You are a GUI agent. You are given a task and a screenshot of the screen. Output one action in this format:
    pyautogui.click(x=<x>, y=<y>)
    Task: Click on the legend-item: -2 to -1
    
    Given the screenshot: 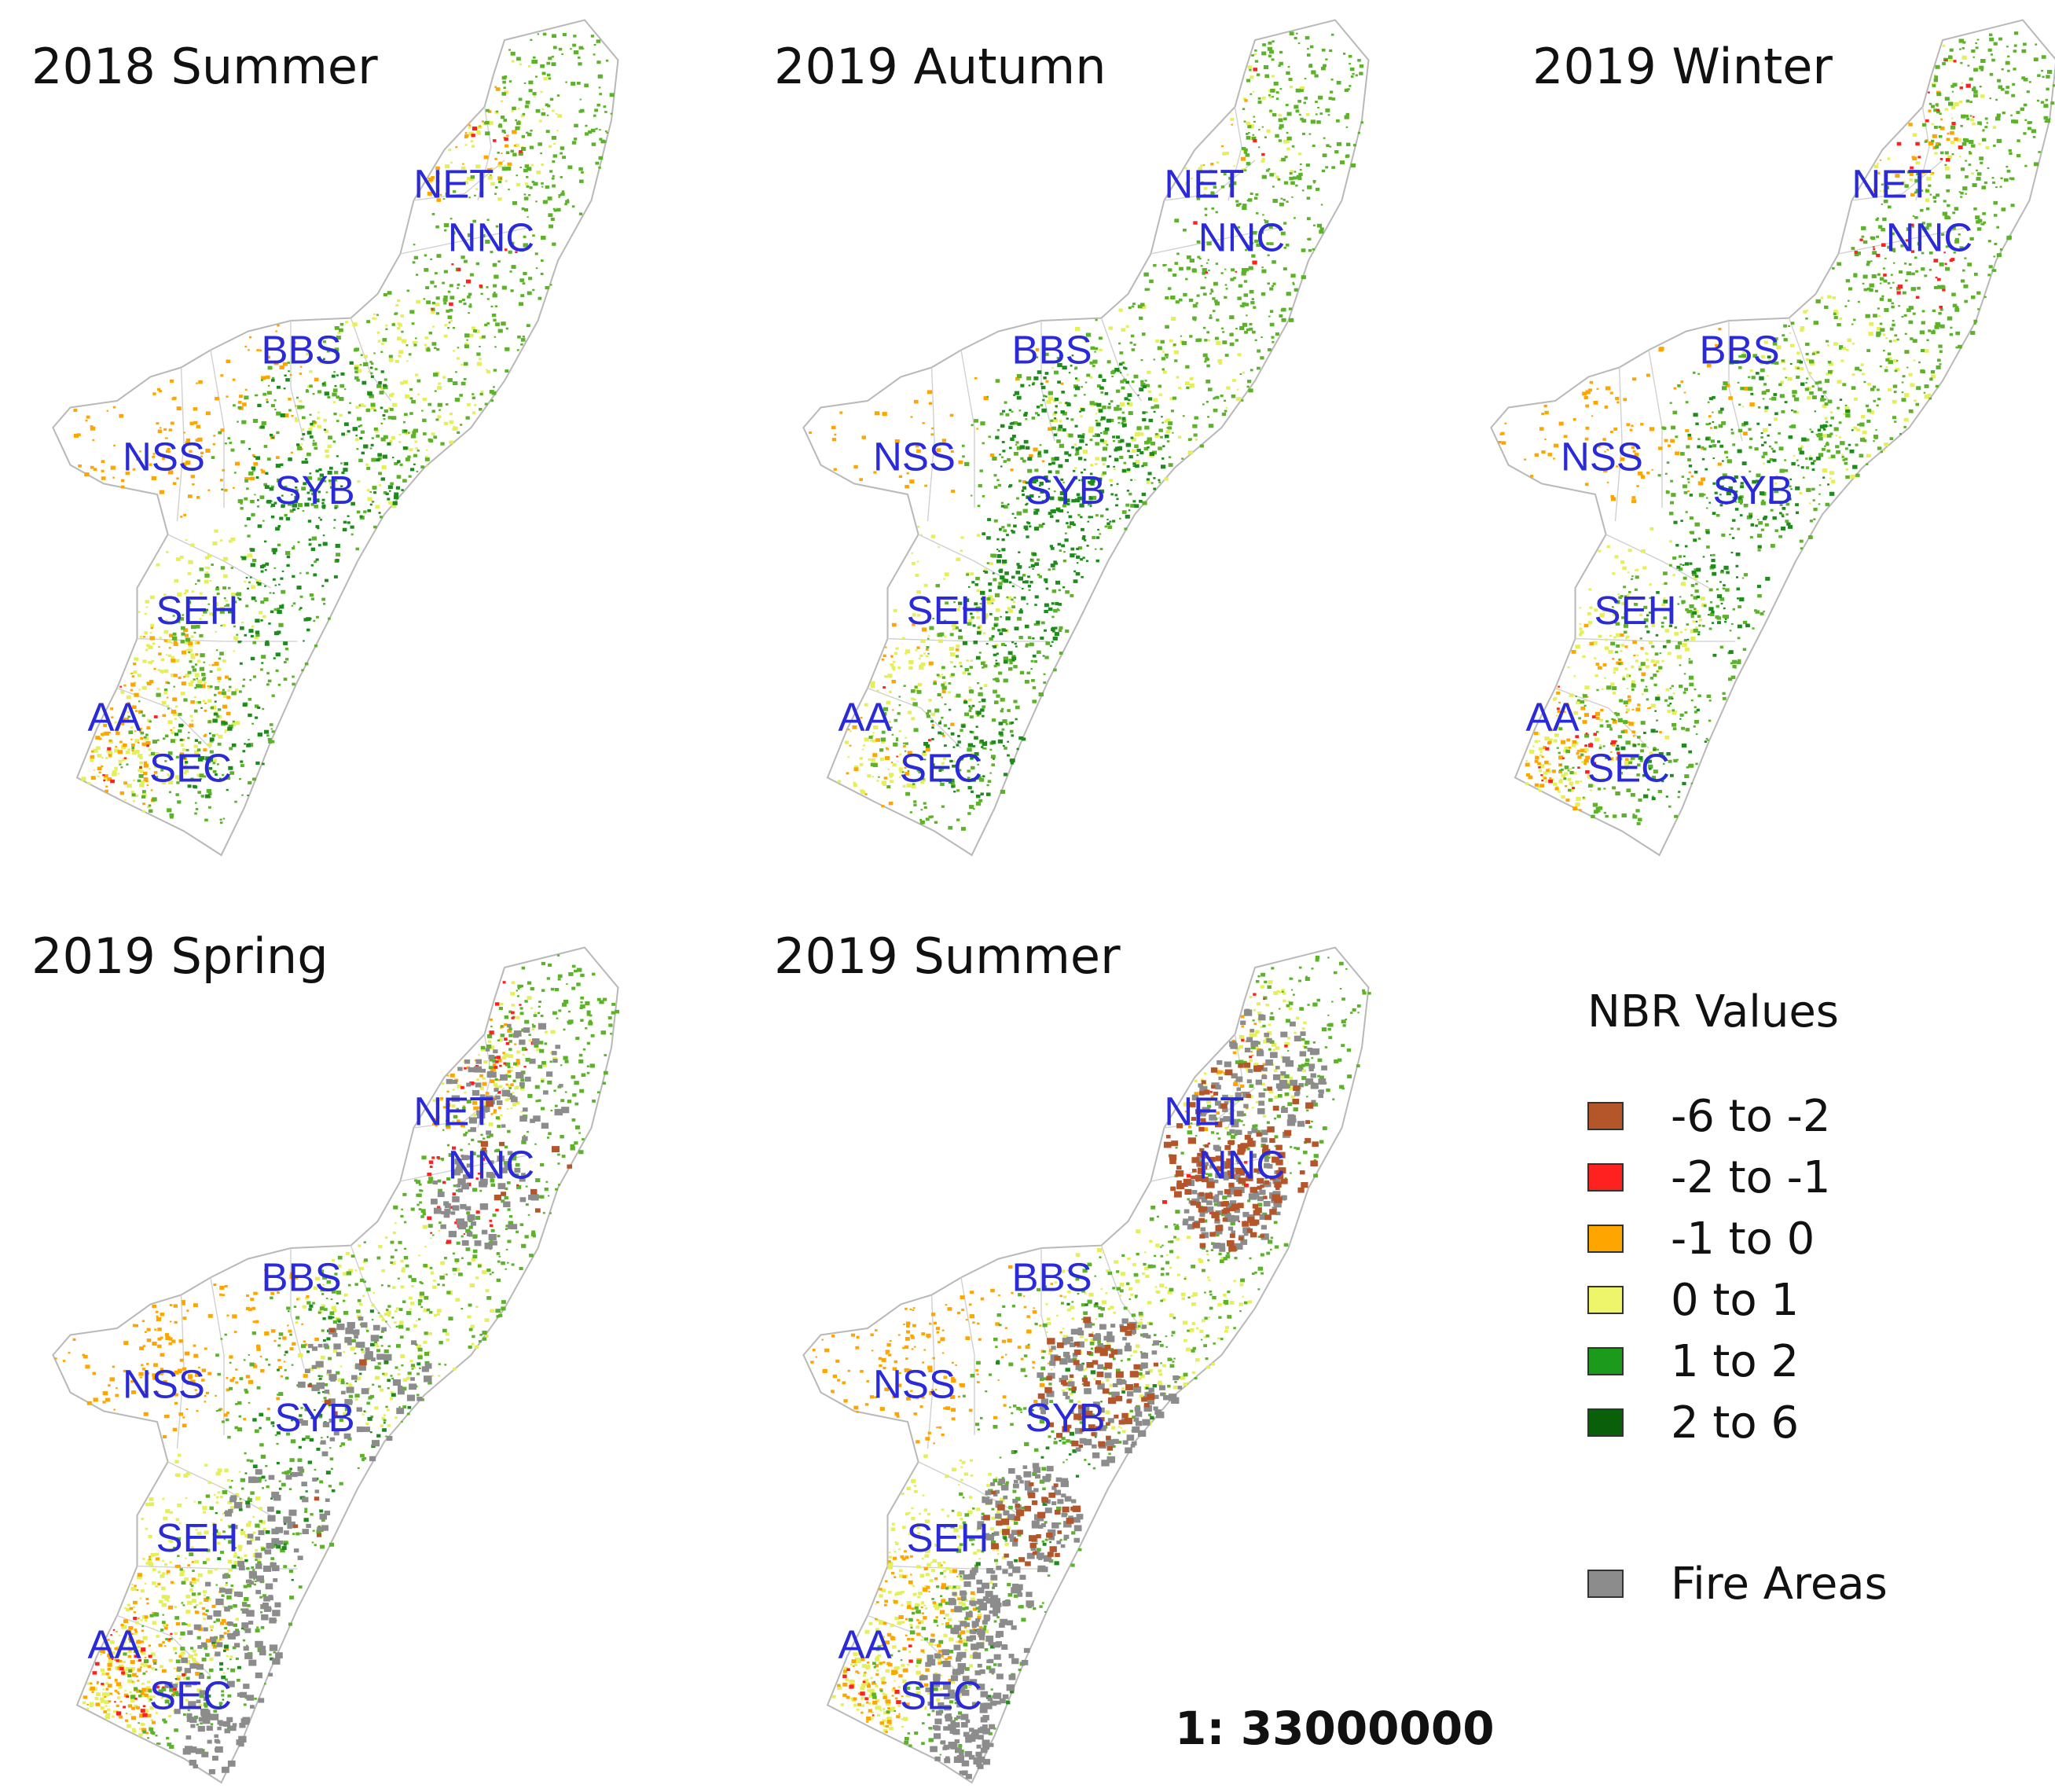 What is the action you would take?
    pyautogui.click(x=1709, y=1177)
    